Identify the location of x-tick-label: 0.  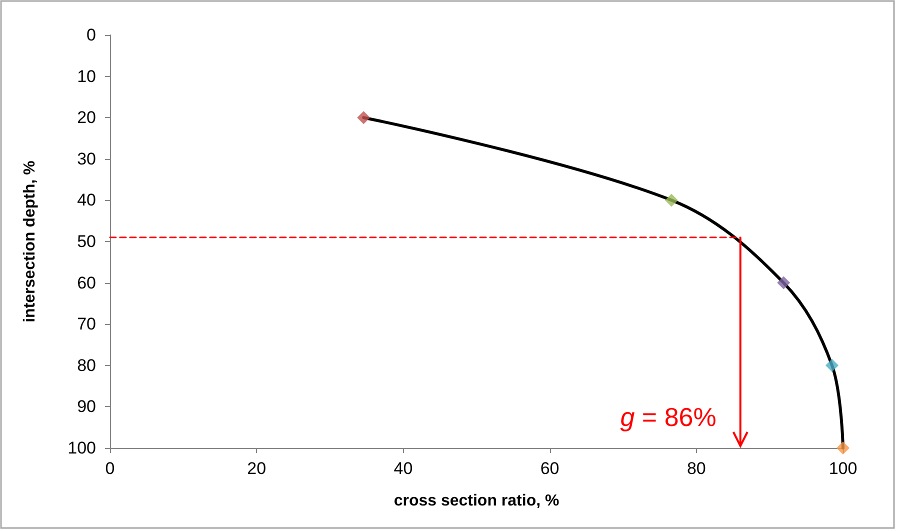
(110, 468).